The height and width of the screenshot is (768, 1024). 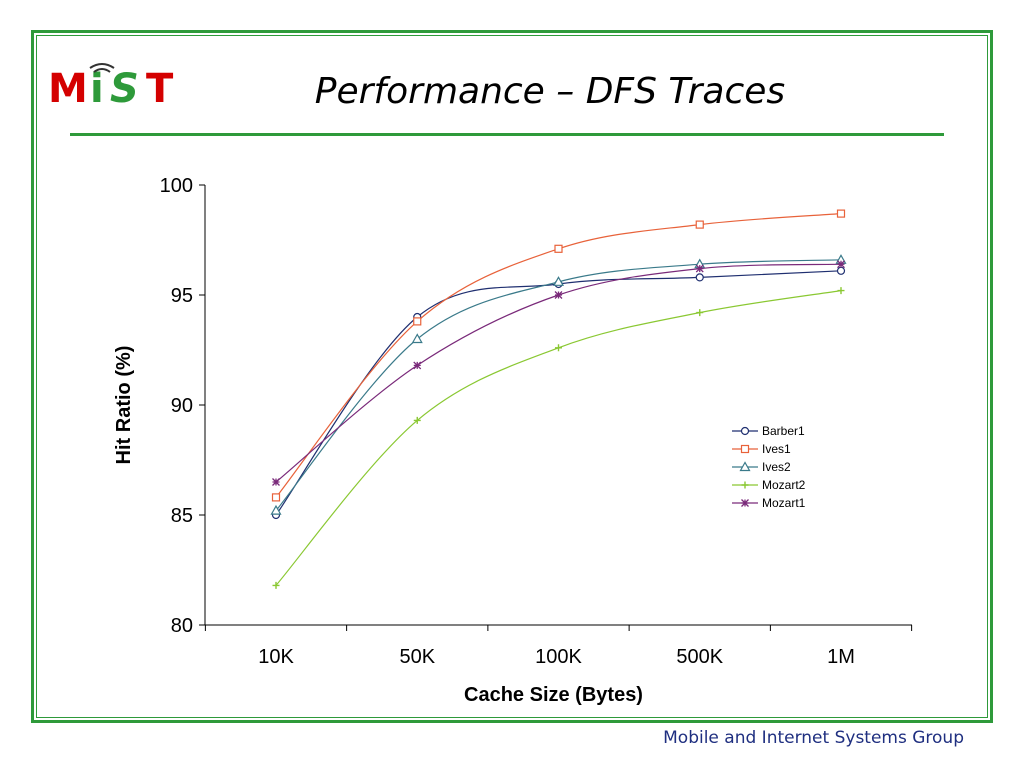 What do you see at coordinates (745, 466) in the screenshot?
I see `legend-marker-ives2` at bounding box center [745, 466].